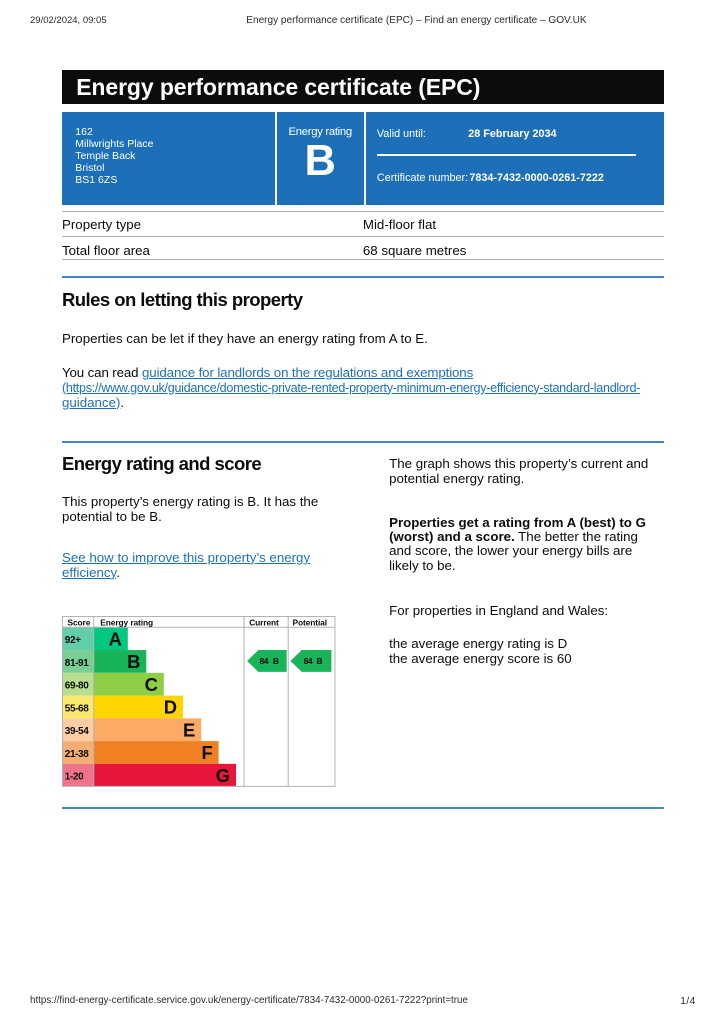 Image resolution: width=724 pixels, height=1024 pixels. I want to click on svg-text: 1-20, so click(74, 777).